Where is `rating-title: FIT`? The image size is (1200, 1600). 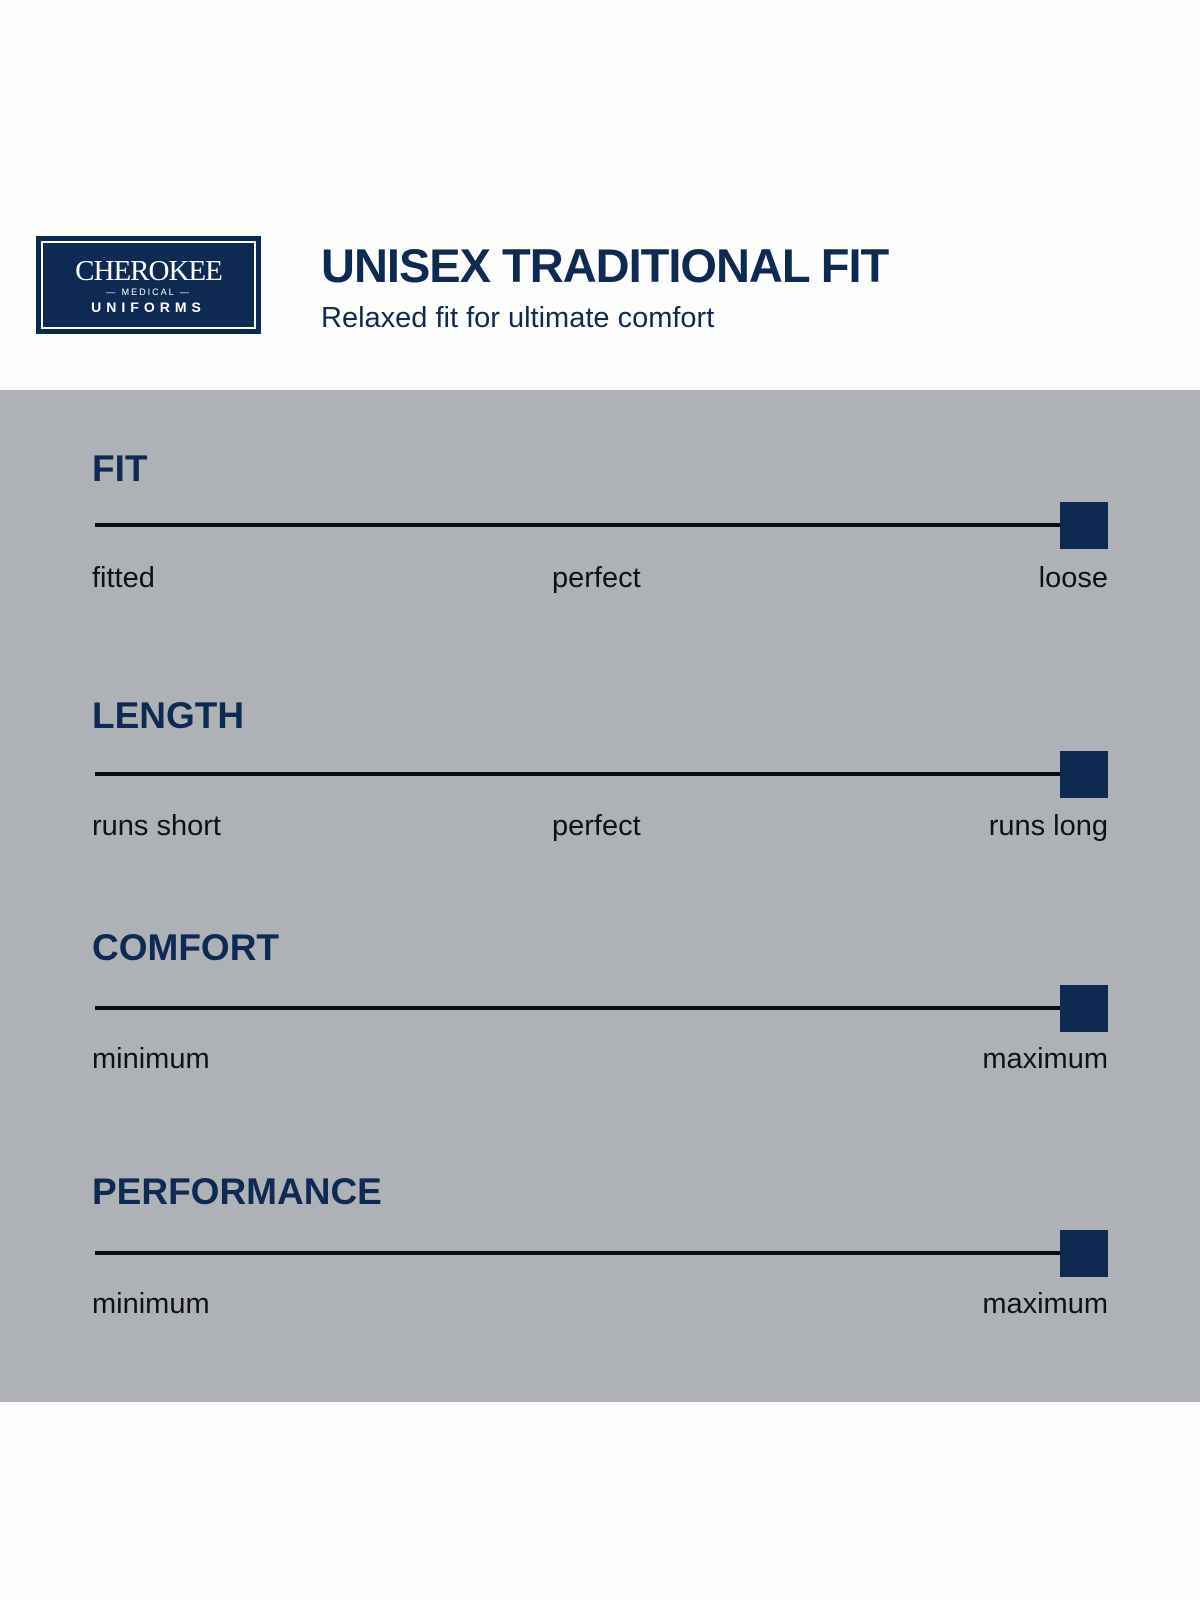
rating-title: FIT is located at coordinates (120, 468).